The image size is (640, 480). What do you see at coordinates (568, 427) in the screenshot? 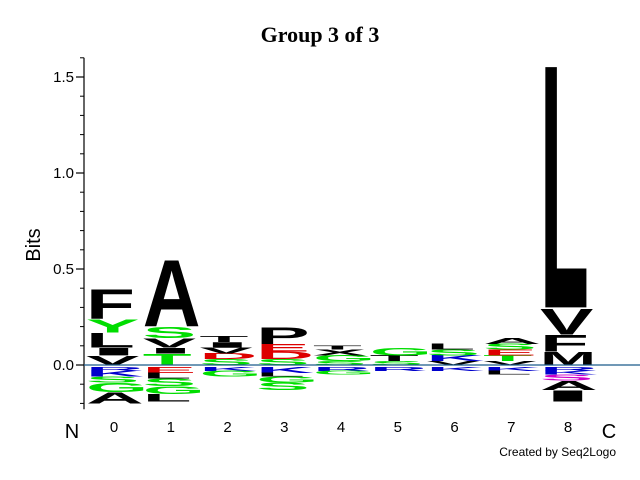
I see `x-tick-label: 8` at bounding box center [568, 427].